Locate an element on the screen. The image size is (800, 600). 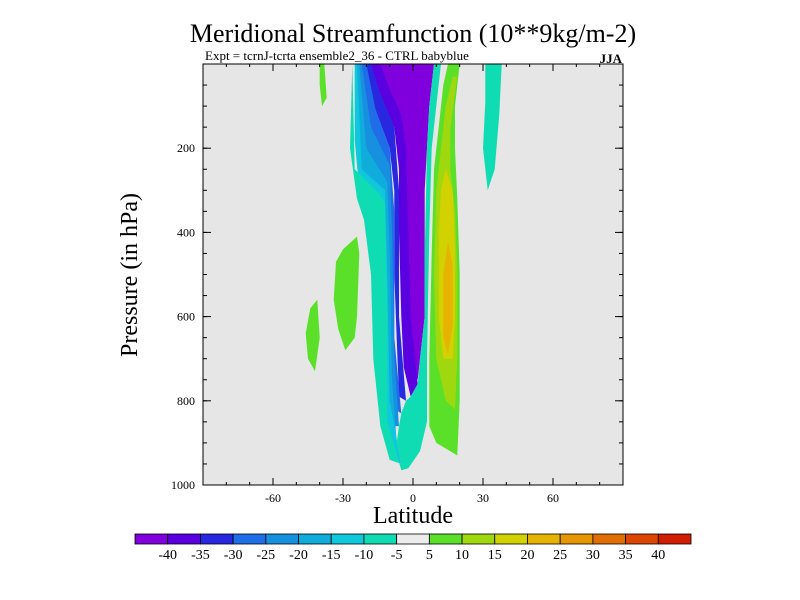
x-tick-label: -60 is located at coordinates (273, 498).